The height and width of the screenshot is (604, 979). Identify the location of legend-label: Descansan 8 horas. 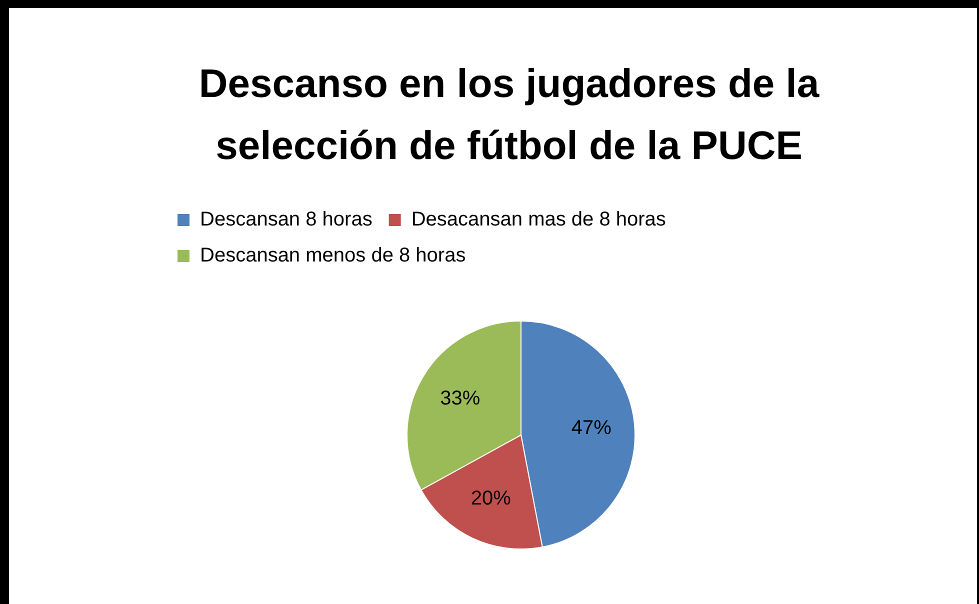
(286, 219).